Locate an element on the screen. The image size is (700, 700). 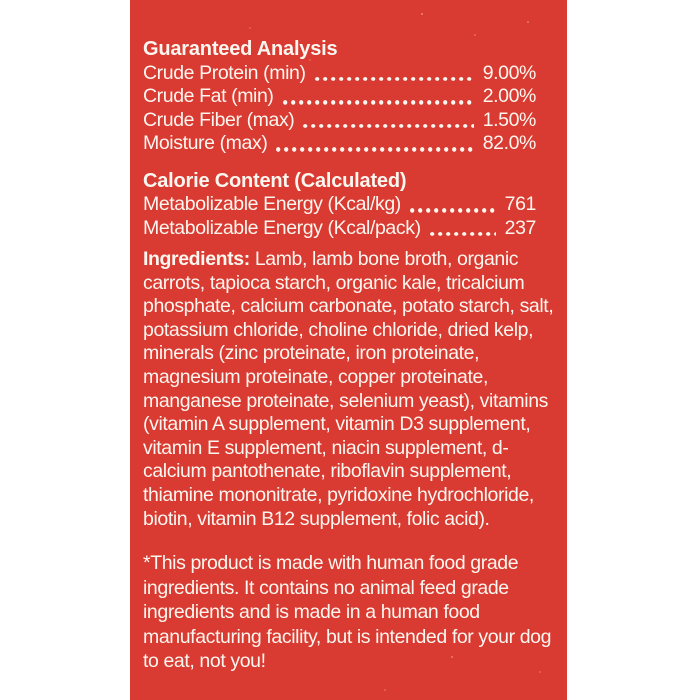
analysis-row-label: Moisture (max) is located at coordinates (205, 143).